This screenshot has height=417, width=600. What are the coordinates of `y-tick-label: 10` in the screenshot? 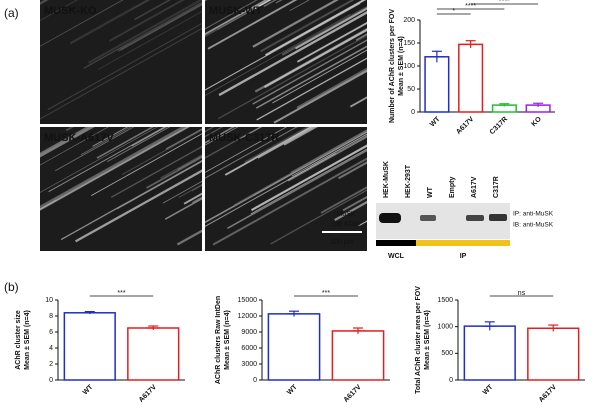 It's located at (49, 300).